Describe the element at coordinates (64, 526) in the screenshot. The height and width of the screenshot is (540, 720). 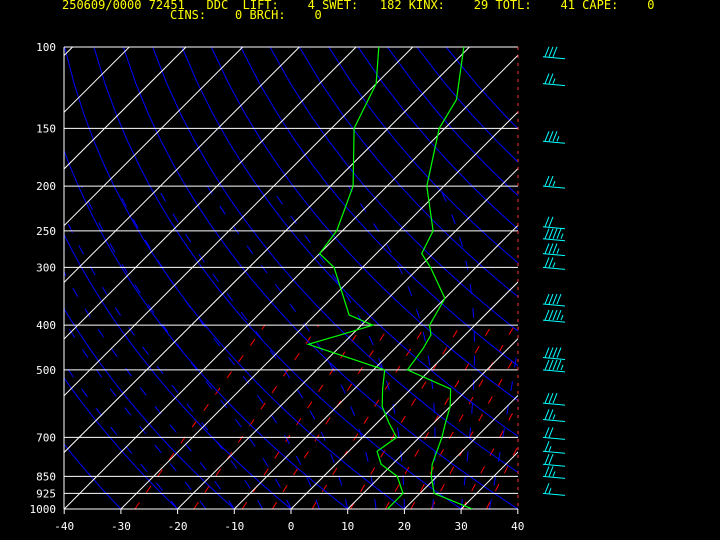
I see `temperature-tick-label: -40` at that location.